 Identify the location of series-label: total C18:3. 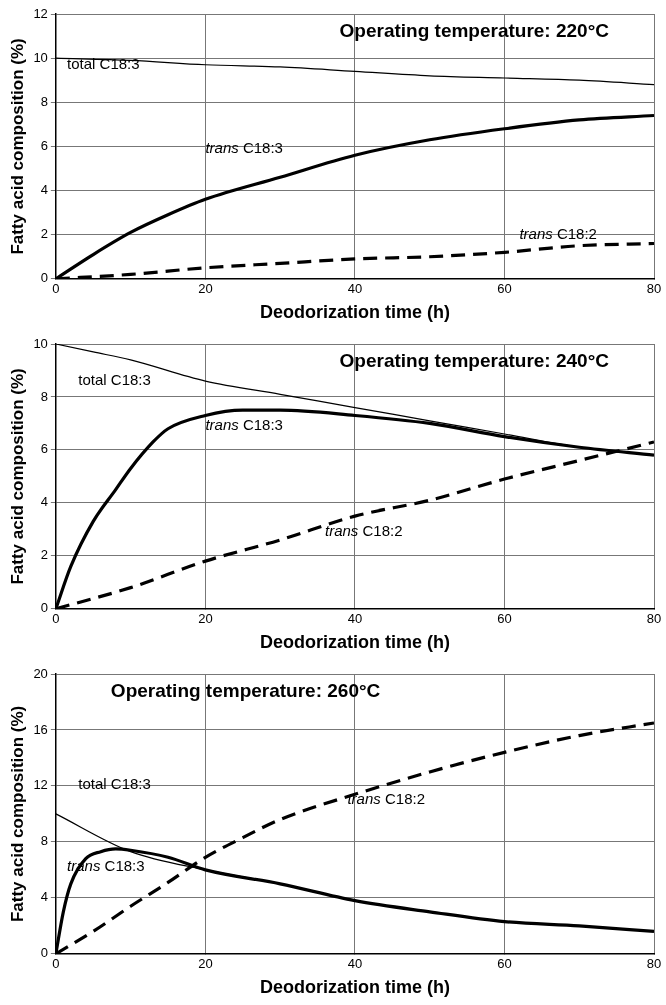
(114, 380).